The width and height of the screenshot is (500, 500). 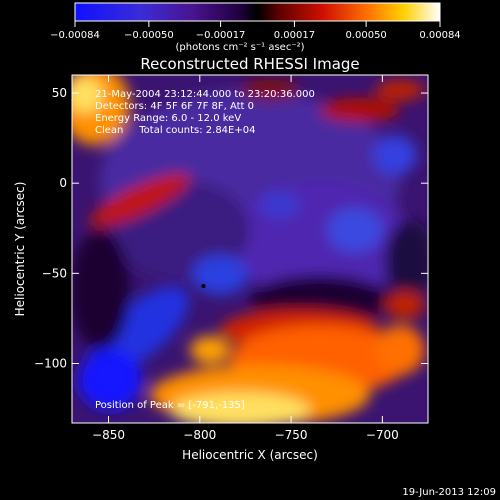 I want to click on colorbar-tick-label: 0.00050, so click(x=365, y=35).